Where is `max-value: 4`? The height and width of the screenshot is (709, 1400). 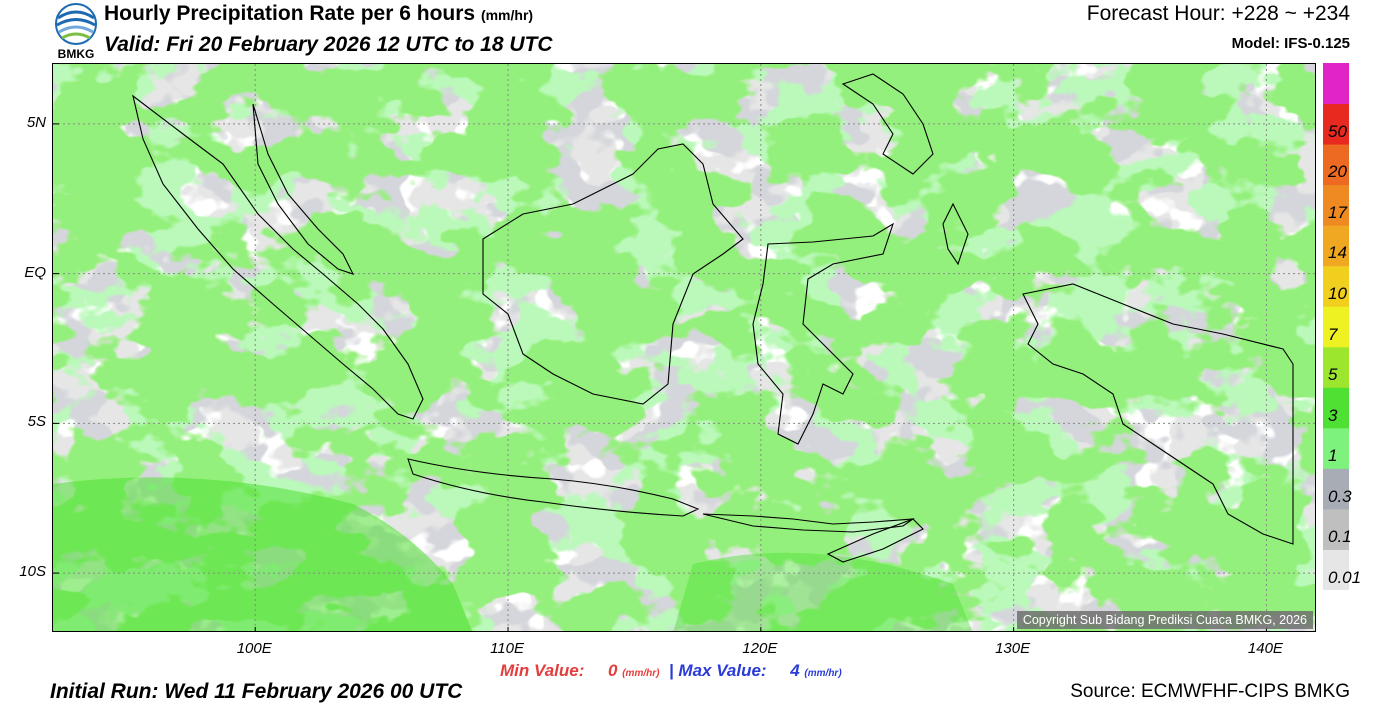 max-value: 4 is located at coordinates (795, 670).